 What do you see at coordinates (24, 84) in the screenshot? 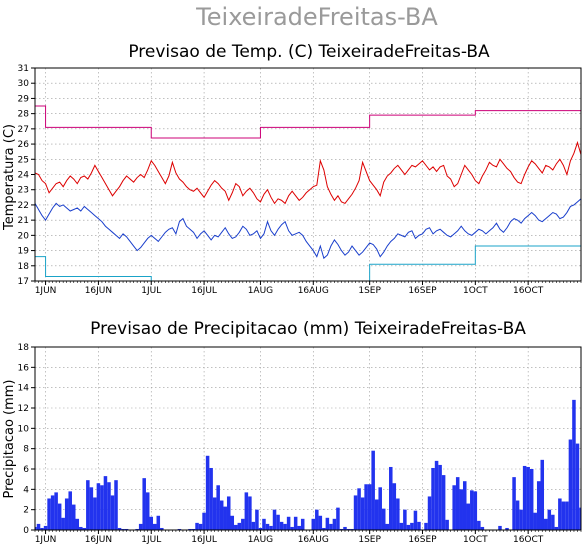
I see `y-tick-label: 30` at bounding box center [24, 84].